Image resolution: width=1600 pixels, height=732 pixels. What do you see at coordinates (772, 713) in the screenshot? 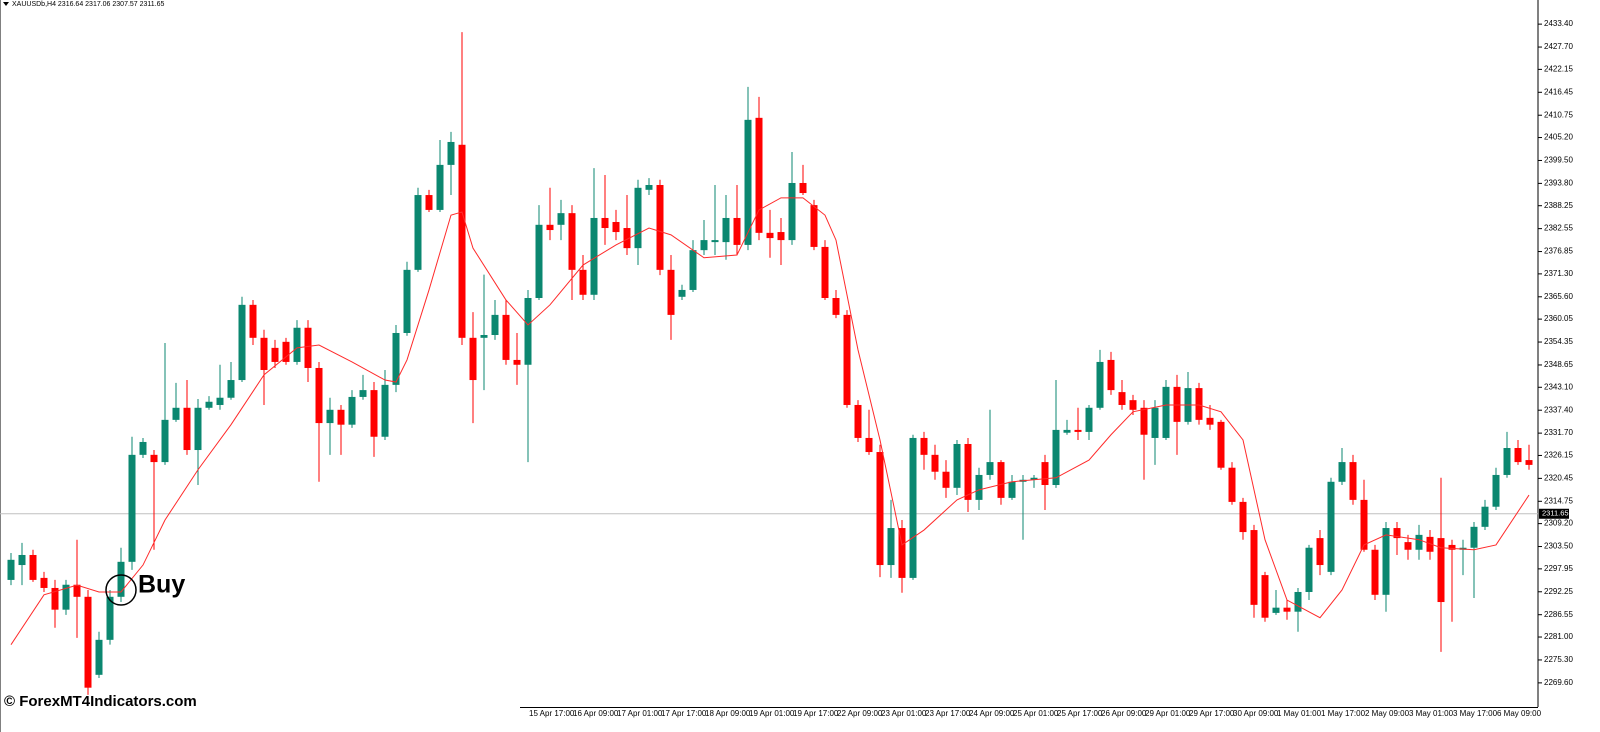
I see `x-tick-label: 19 Apr 01:00` at bounding box center [772, 713].